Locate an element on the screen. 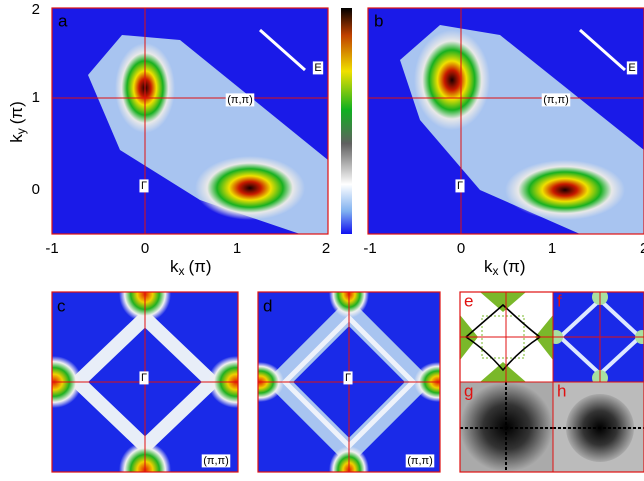 The height and width of the screenshot is (481, 644). map-f is located at coordinates (598, 337).